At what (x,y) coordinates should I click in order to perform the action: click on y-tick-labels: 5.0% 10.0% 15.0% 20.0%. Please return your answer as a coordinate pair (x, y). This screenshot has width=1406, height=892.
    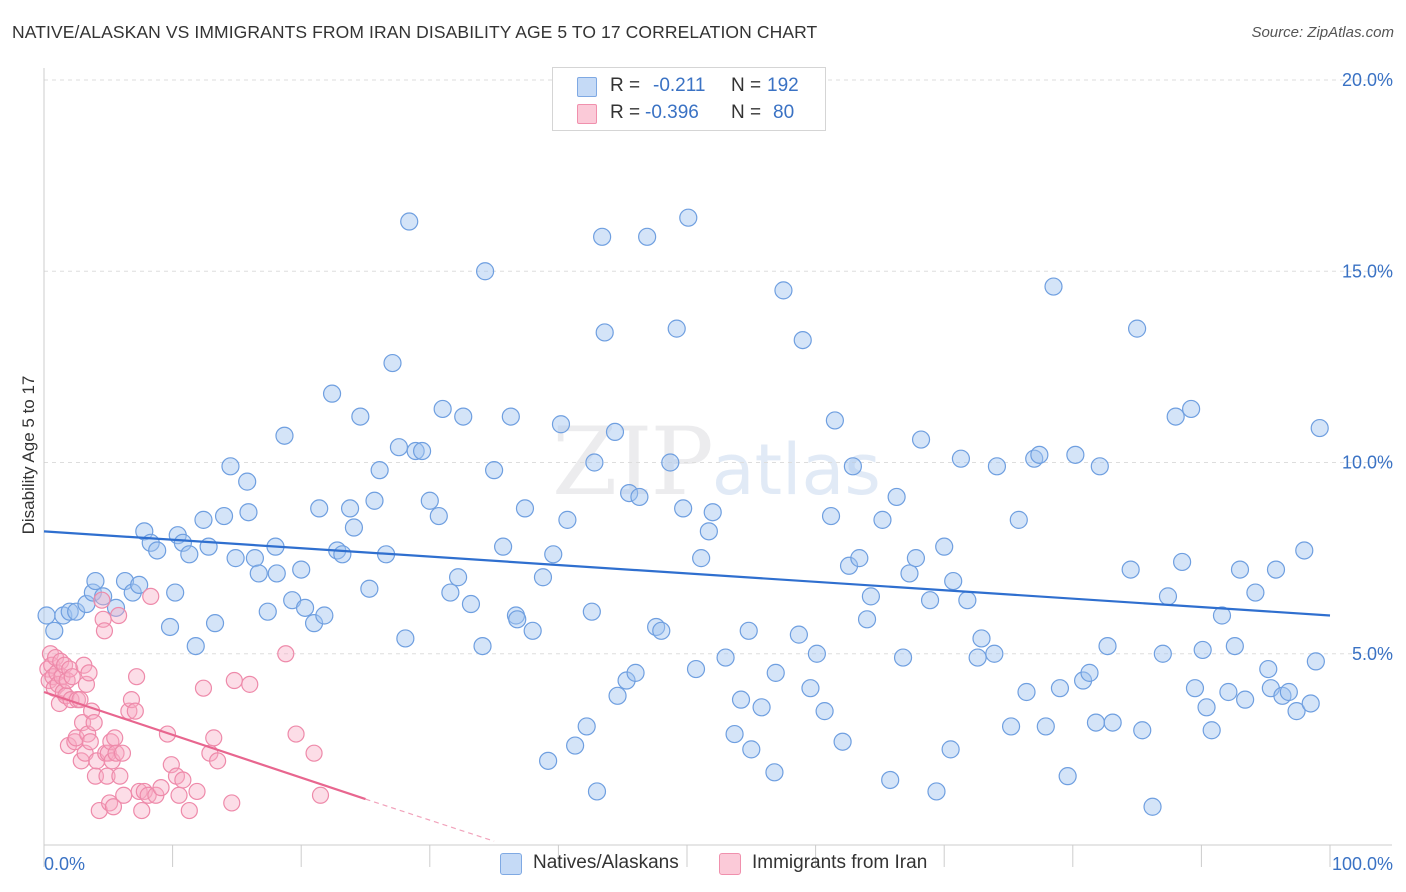
    Looking at the image, I should click on (1367, 367).